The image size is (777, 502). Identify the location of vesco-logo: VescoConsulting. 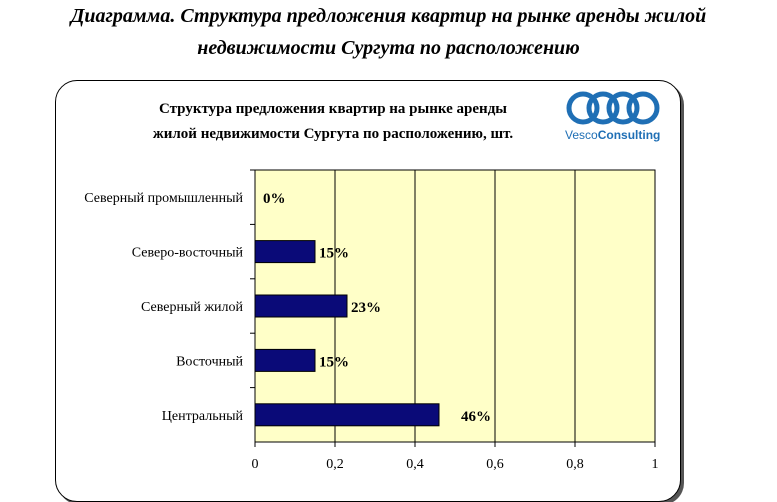
(612, 116).